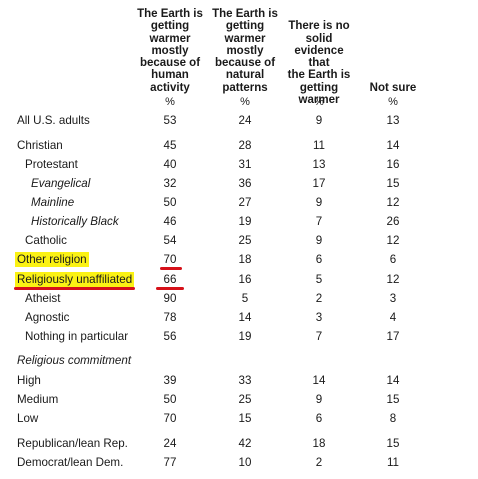 The width and height of the screenshot is (478, 479). Describe the element at coordinates (170, 164) in the screenshot. I see `cell-human-activity: 40` at that location.